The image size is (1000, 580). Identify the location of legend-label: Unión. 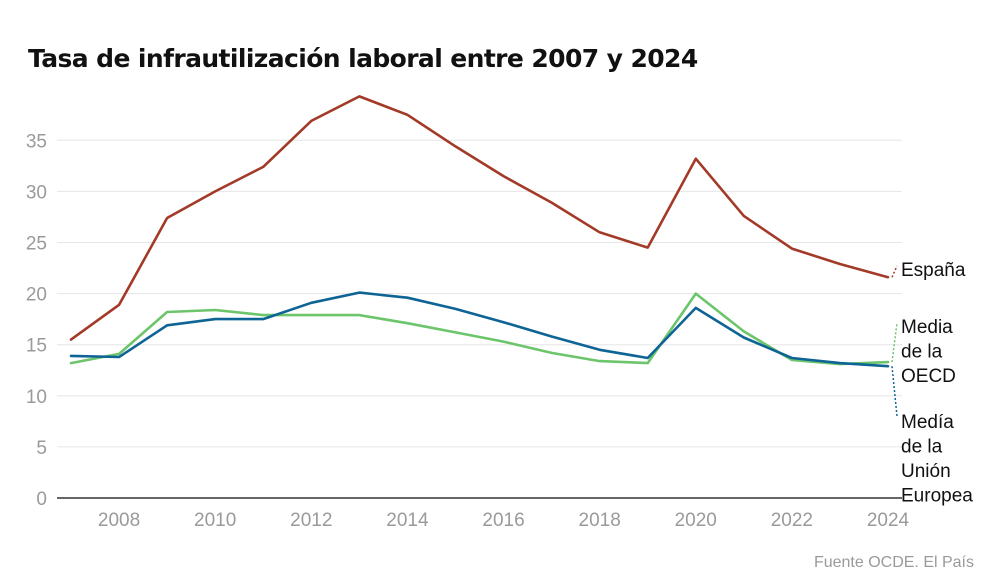
(926, 471).